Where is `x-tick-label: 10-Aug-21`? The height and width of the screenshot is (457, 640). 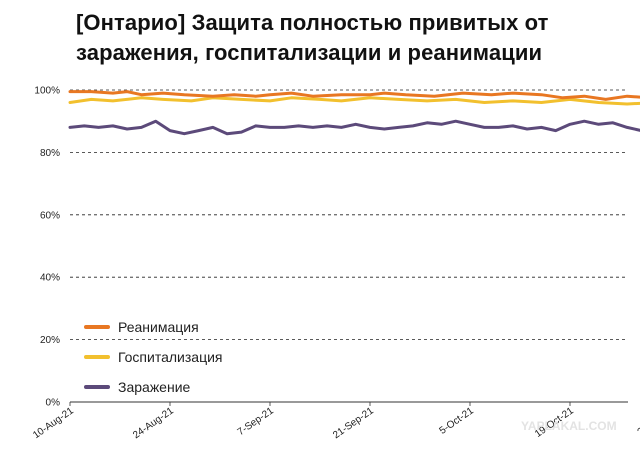
x-tick-label: 10-Aug-21 is located at coordinates (53, 423).